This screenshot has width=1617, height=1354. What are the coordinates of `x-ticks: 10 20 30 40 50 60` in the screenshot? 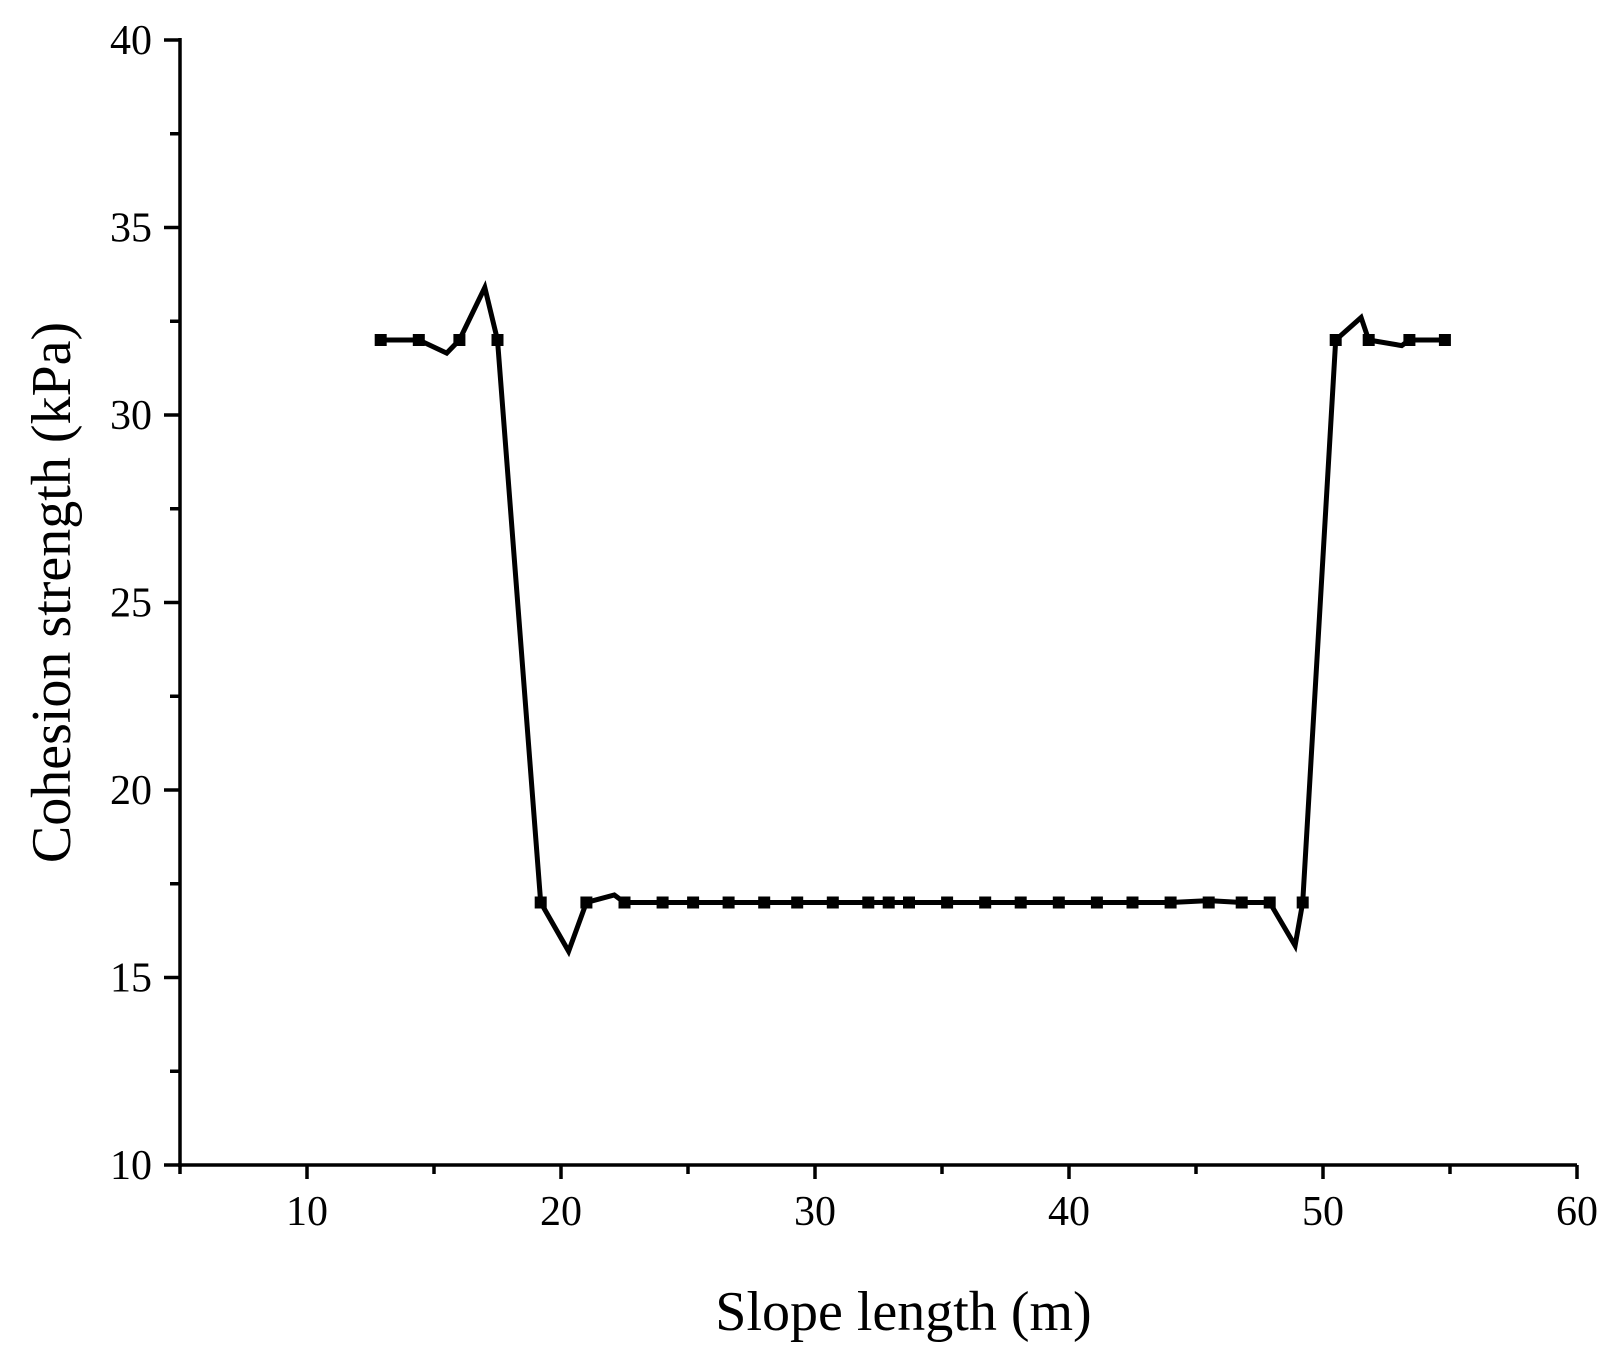 It's located at (888, 1200).